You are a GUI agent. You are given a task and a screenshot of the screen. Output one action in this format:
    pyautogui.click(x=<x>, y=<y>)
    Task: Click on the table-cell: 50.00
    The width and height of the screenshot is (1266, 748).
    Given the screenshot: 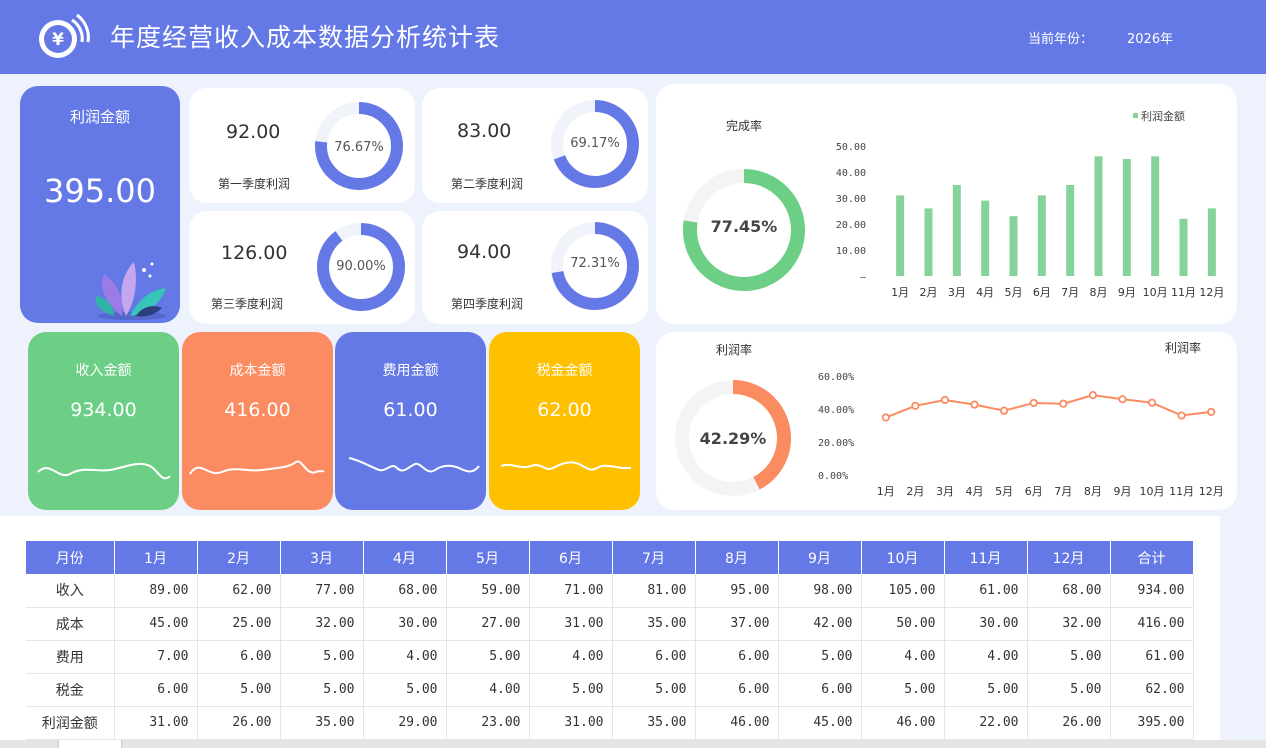 What is the action you would take?
    pyautogui.click(x=903, y=624)
    